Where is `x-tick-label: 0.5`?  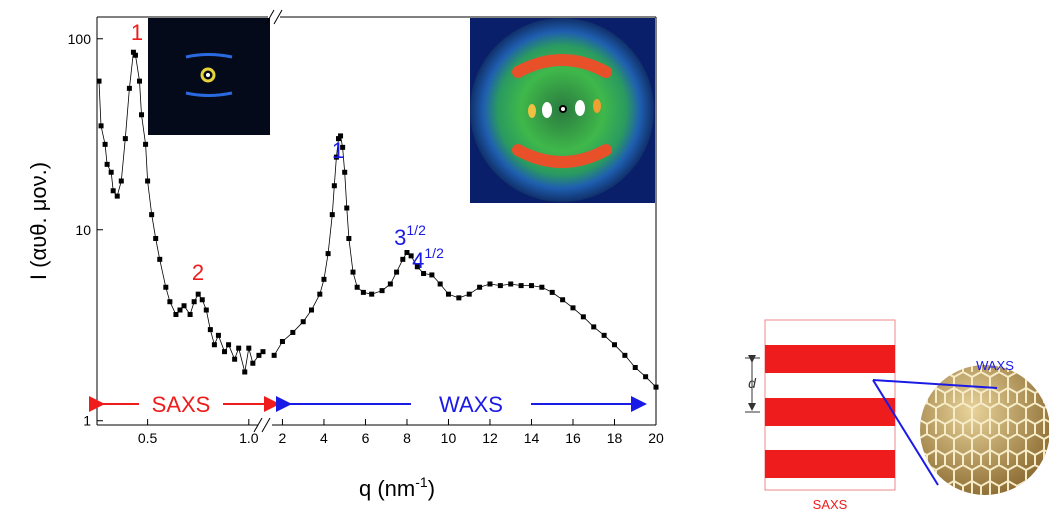 x-tick-label: 0.5 is located at coordinates (148, 438).